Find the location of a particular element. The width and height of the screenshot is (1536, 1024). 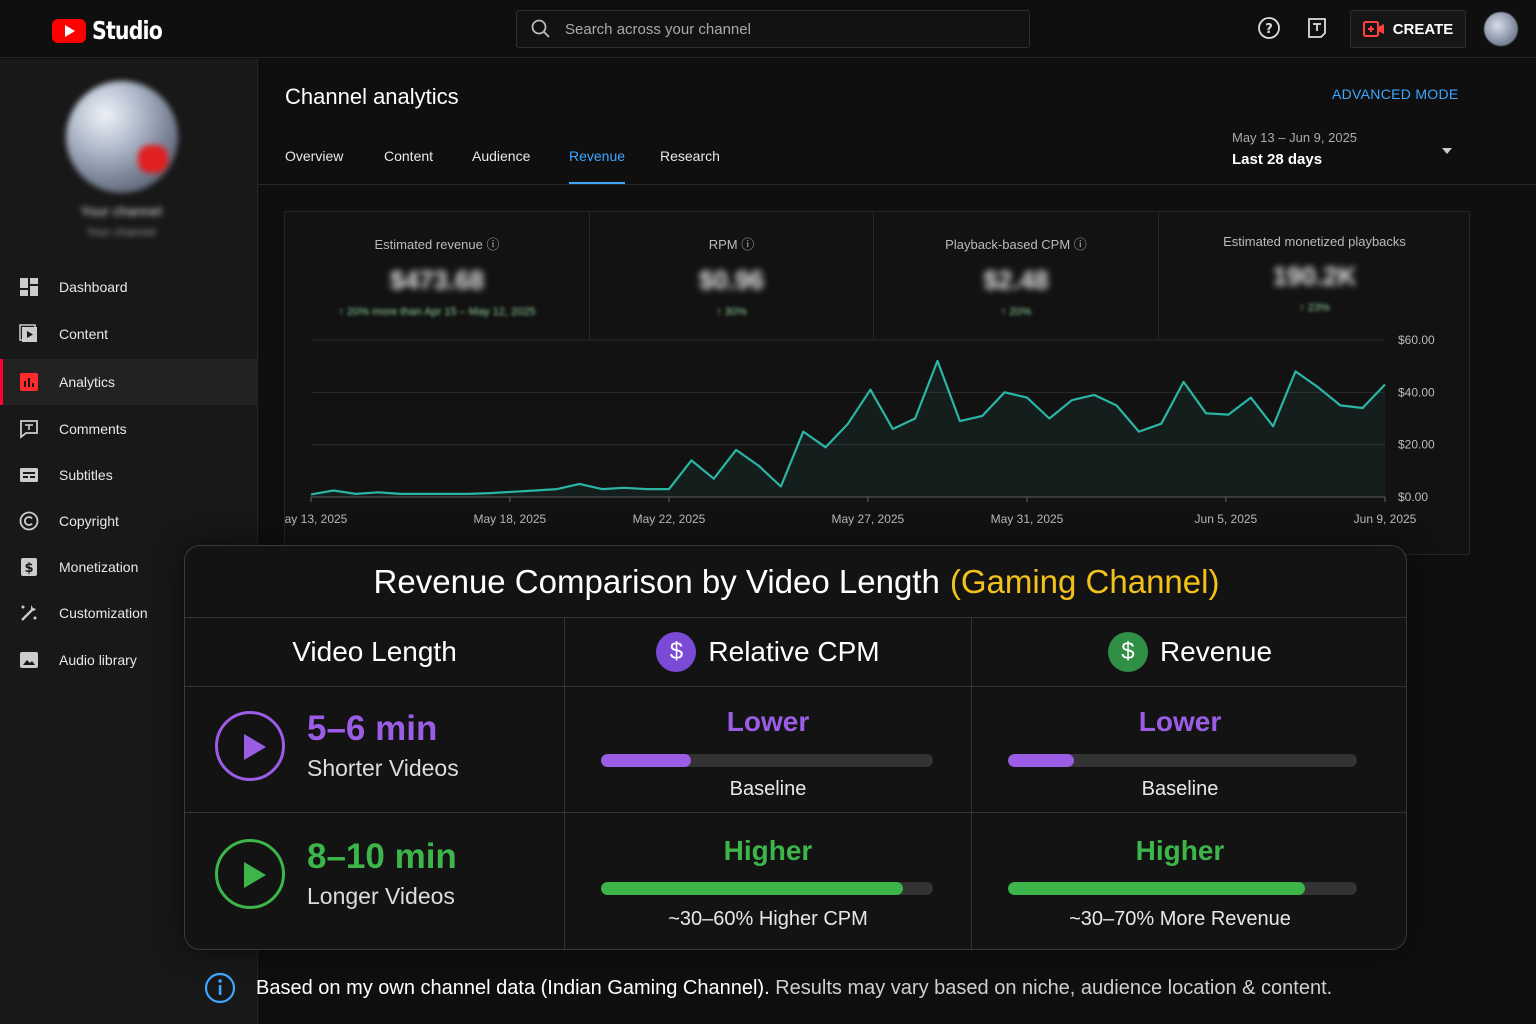

sidebar-item-label: Audio library is located at coordinates (98, 660).